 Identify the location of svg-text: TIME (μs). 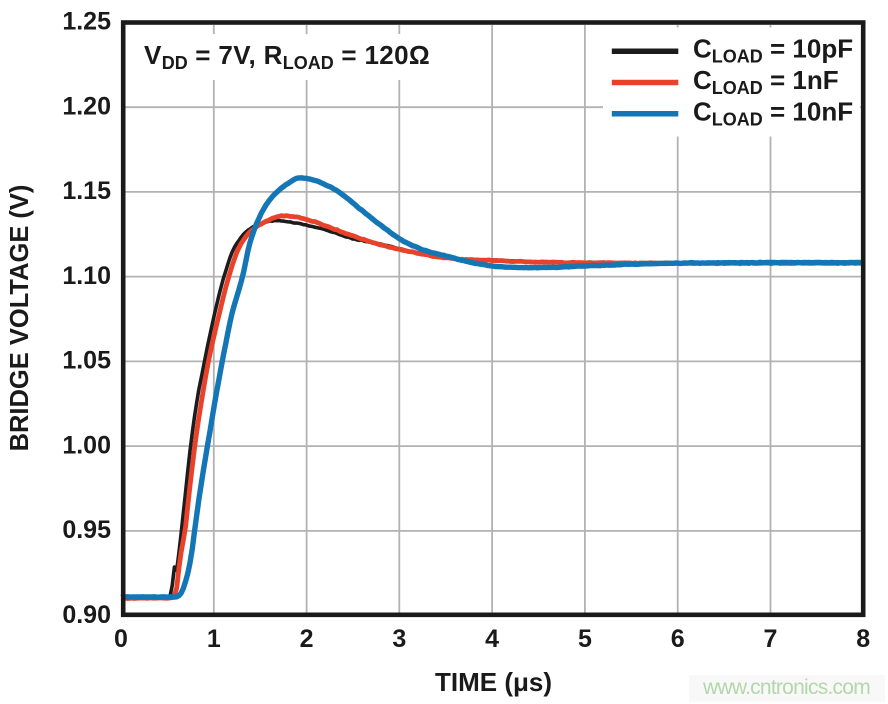
(493, 682).